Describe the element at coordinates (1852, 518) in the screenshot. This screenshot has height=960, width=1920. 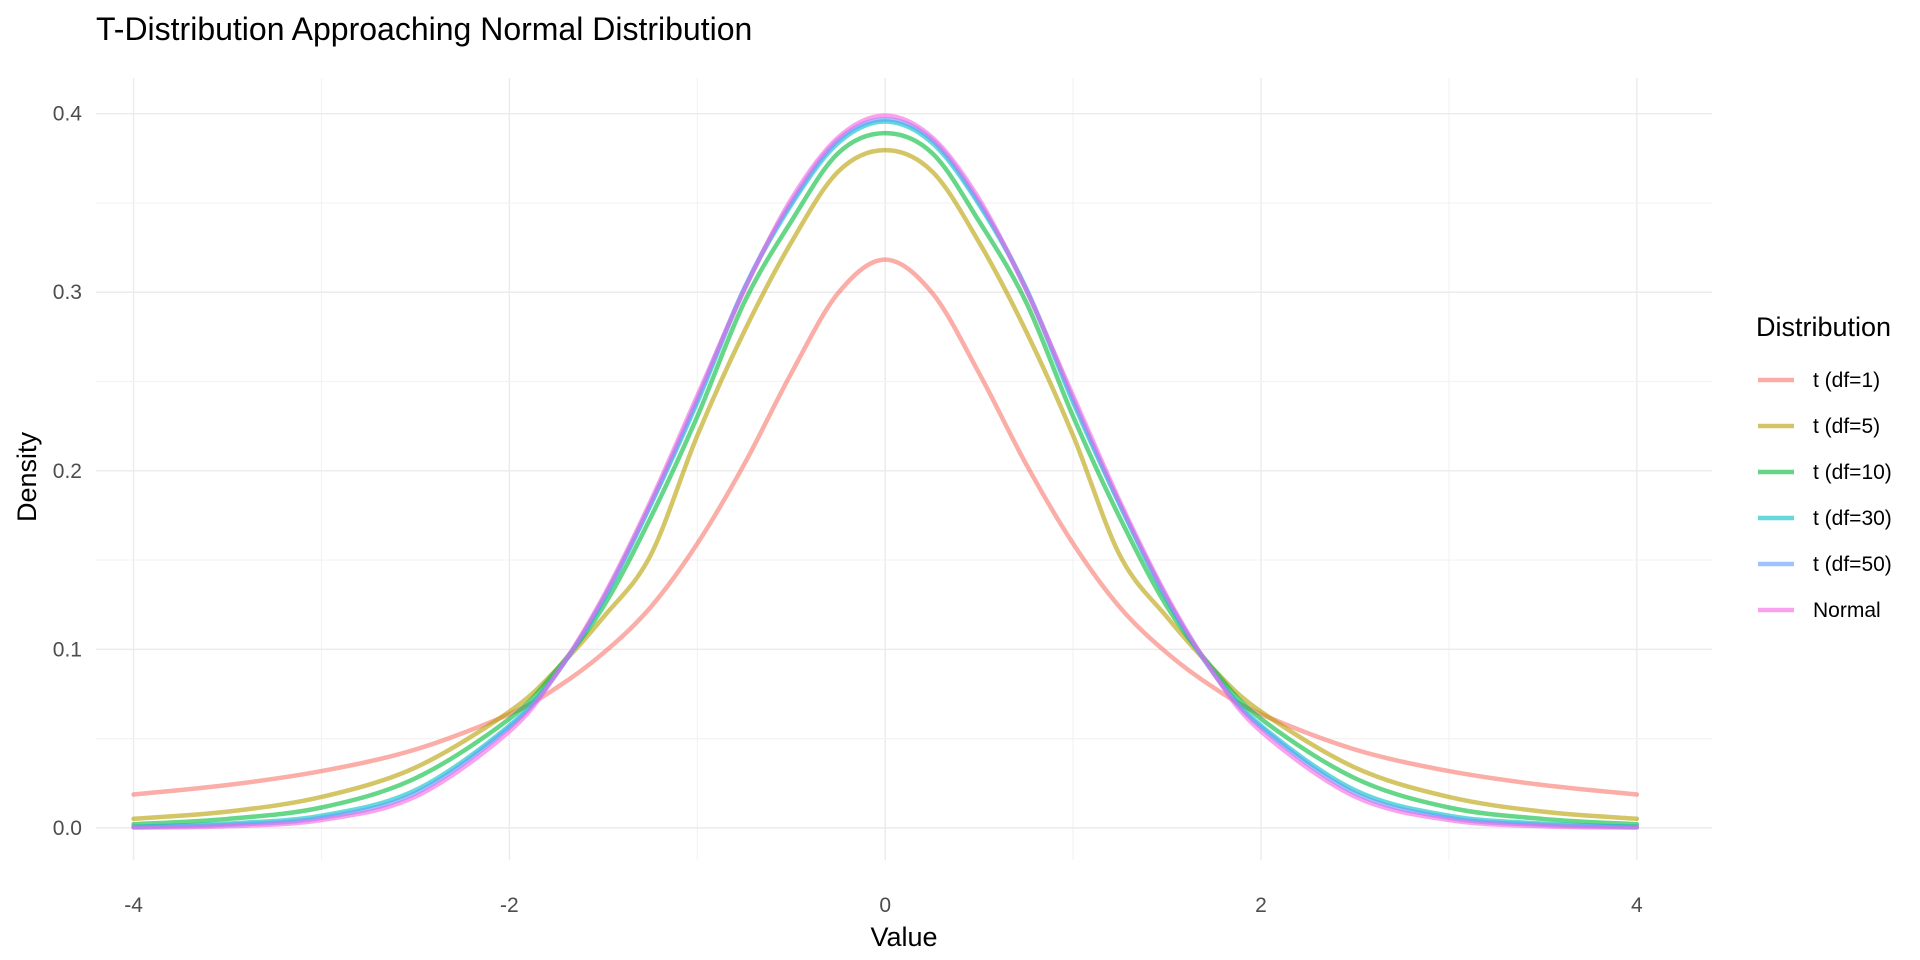
I see `legend-label-t-df-30: t (df=30)` at that location.